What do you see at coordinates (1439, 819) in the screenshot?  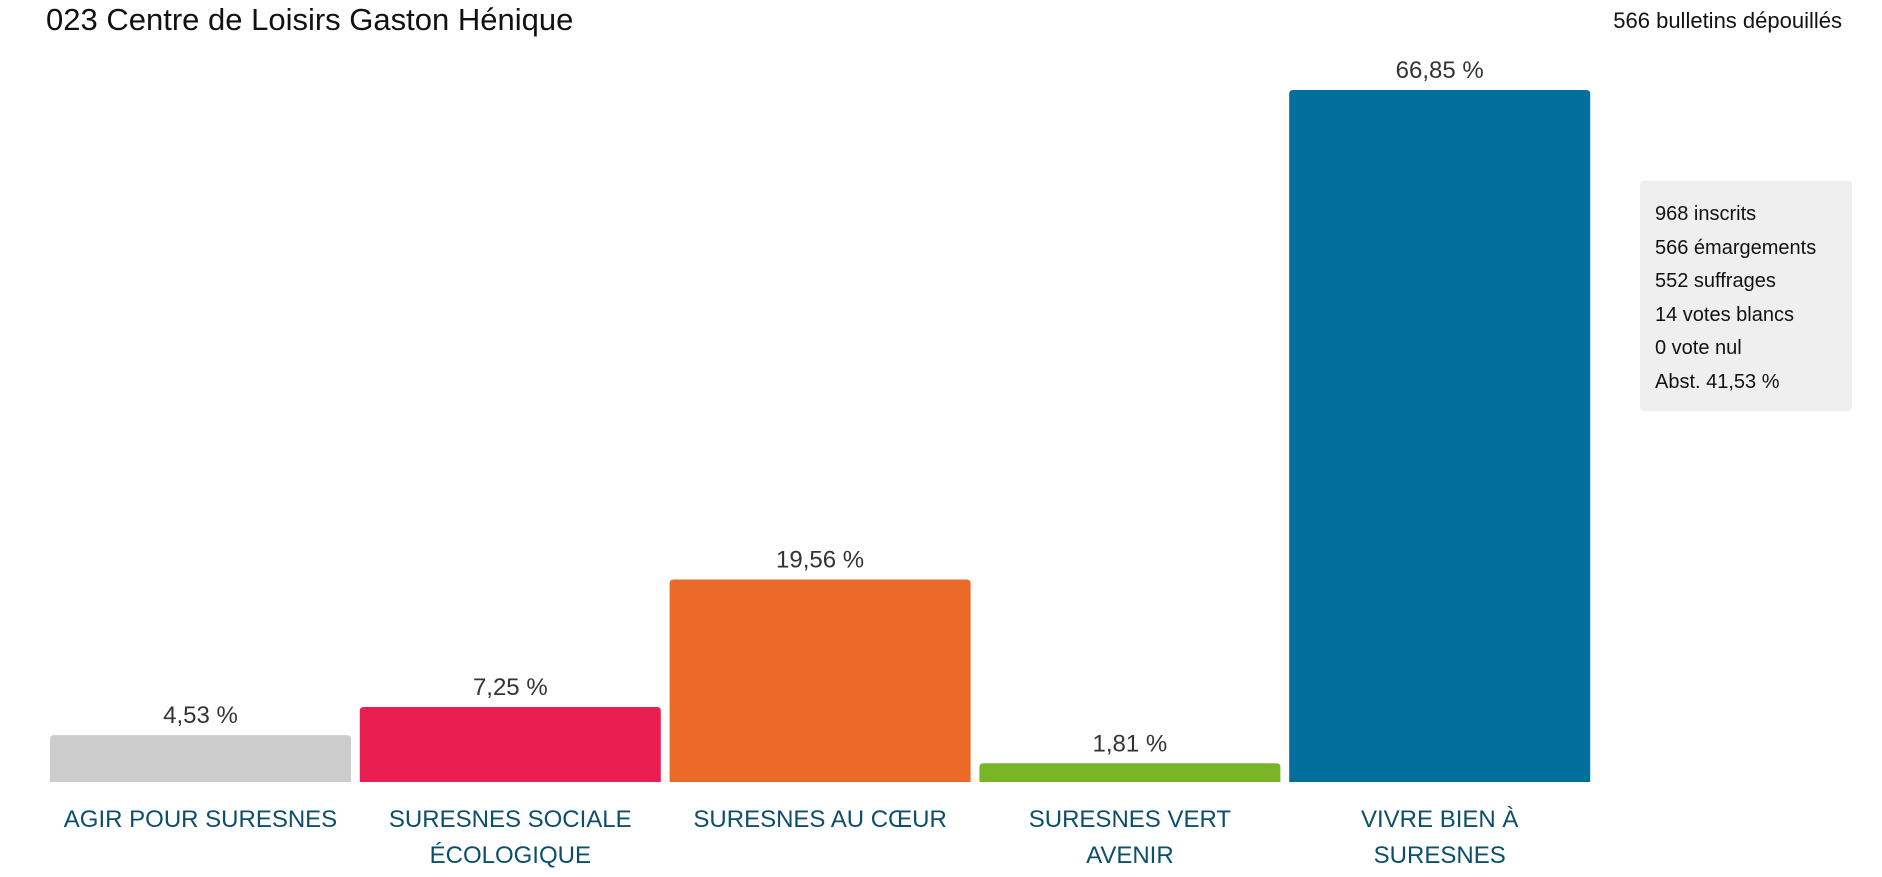 I see `category-label: VIVRE BIEN À` at bounding box center [1439, 819].